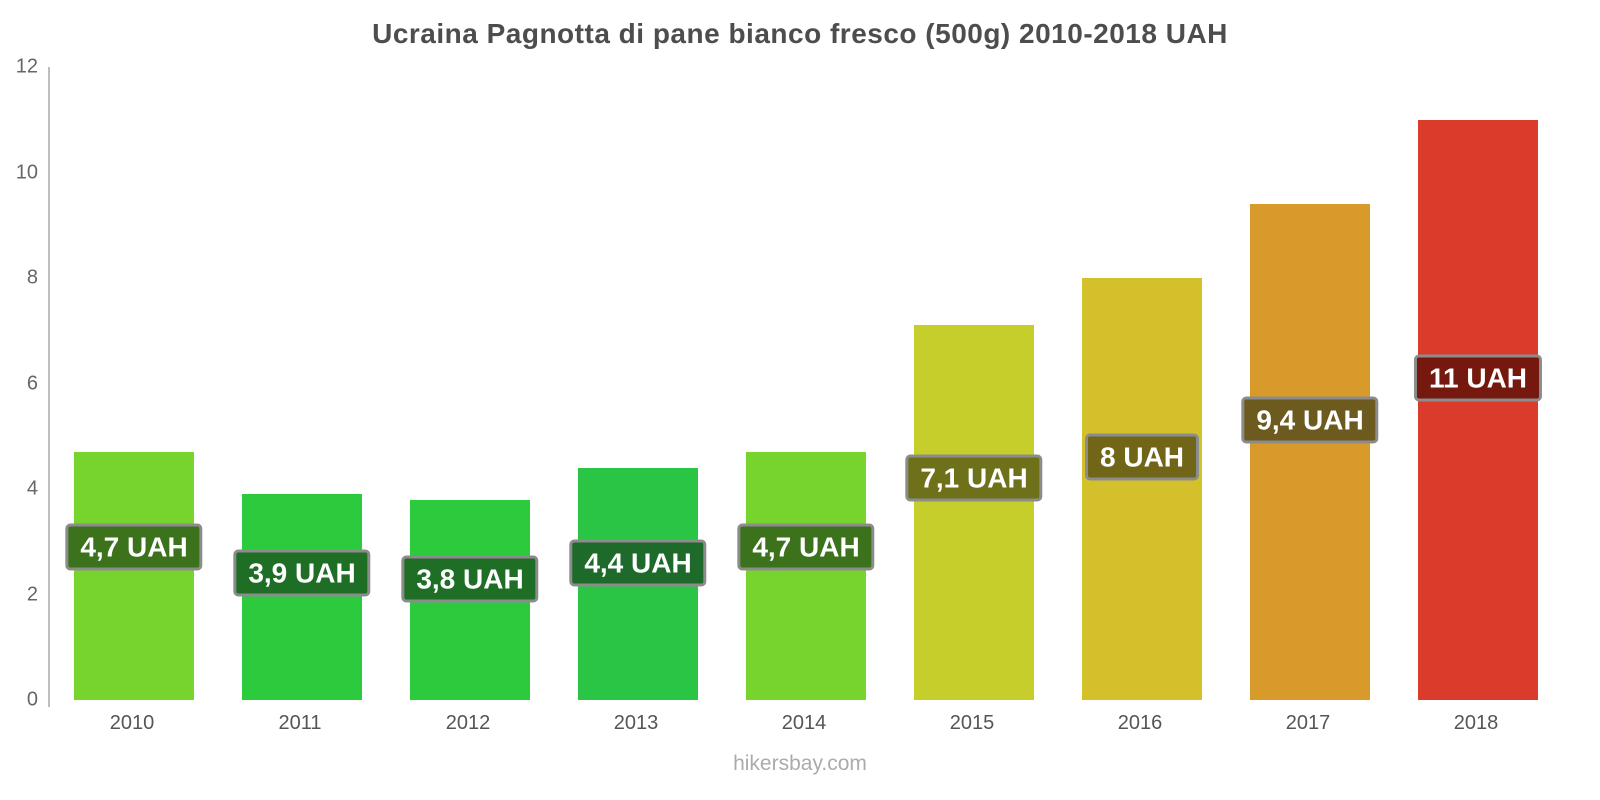 The width and height of the screenshot is (1600, 800). I want to click on y-tick-label-12: 12, so click(26, 66).